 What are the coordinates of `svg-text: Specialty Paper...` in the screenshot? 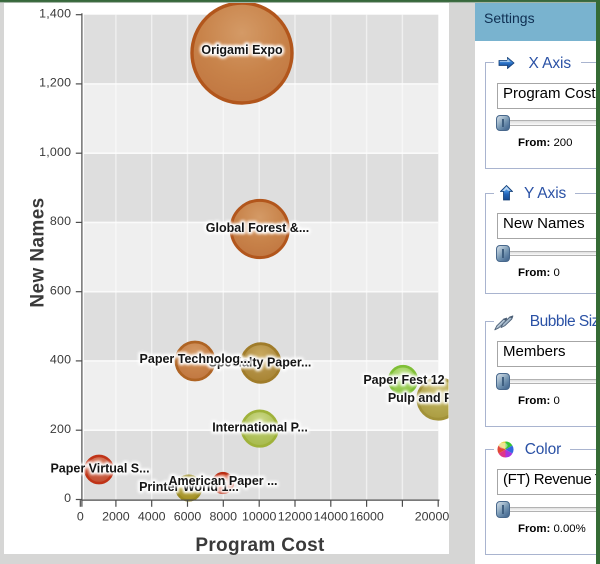 It's located at (260, 363).